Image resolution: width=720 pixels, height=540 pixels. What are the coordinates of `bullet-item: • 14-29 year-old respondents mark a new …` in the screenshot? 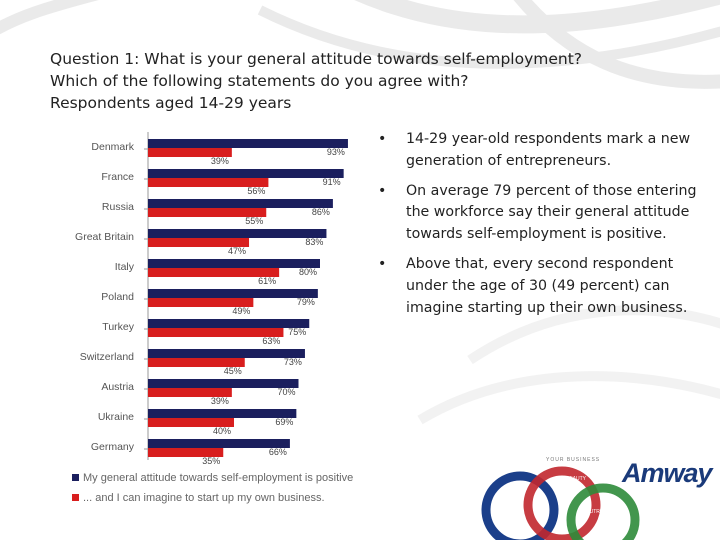 It's located at (538, 151).